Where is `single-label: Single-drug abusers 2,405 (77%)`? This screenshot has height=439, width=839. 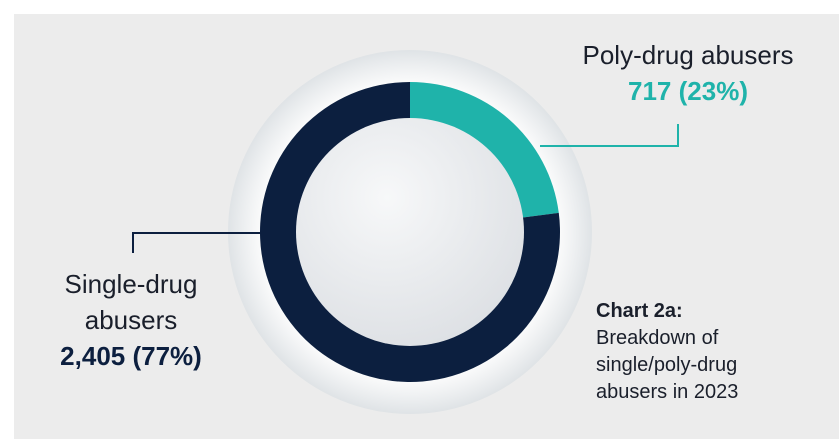
single-label: Single-drug abusers 2,405 (77%) is located at coordinates (131, 320).